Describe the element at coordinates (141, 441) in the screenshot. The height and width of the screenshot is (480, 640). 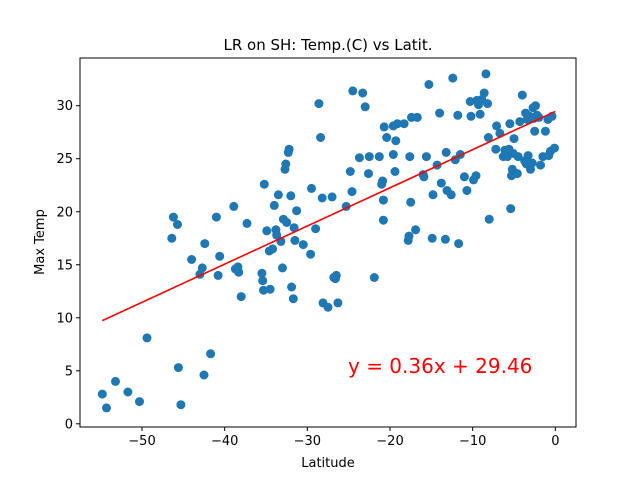
I see `x-tick-label: −50` at that location.